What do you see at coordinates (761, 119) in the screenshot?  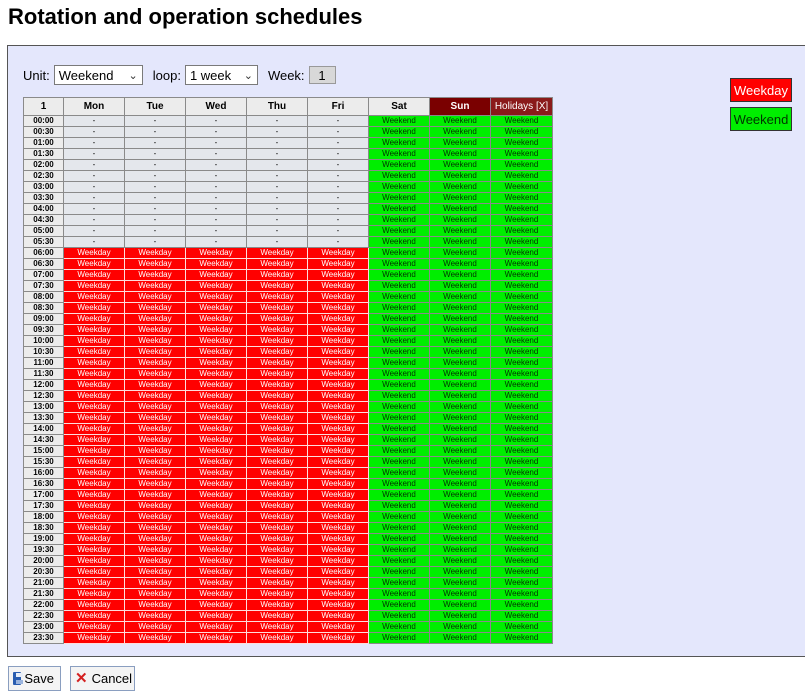 I see `legend-weekend: Weekend` at bounding box center [761, 119].